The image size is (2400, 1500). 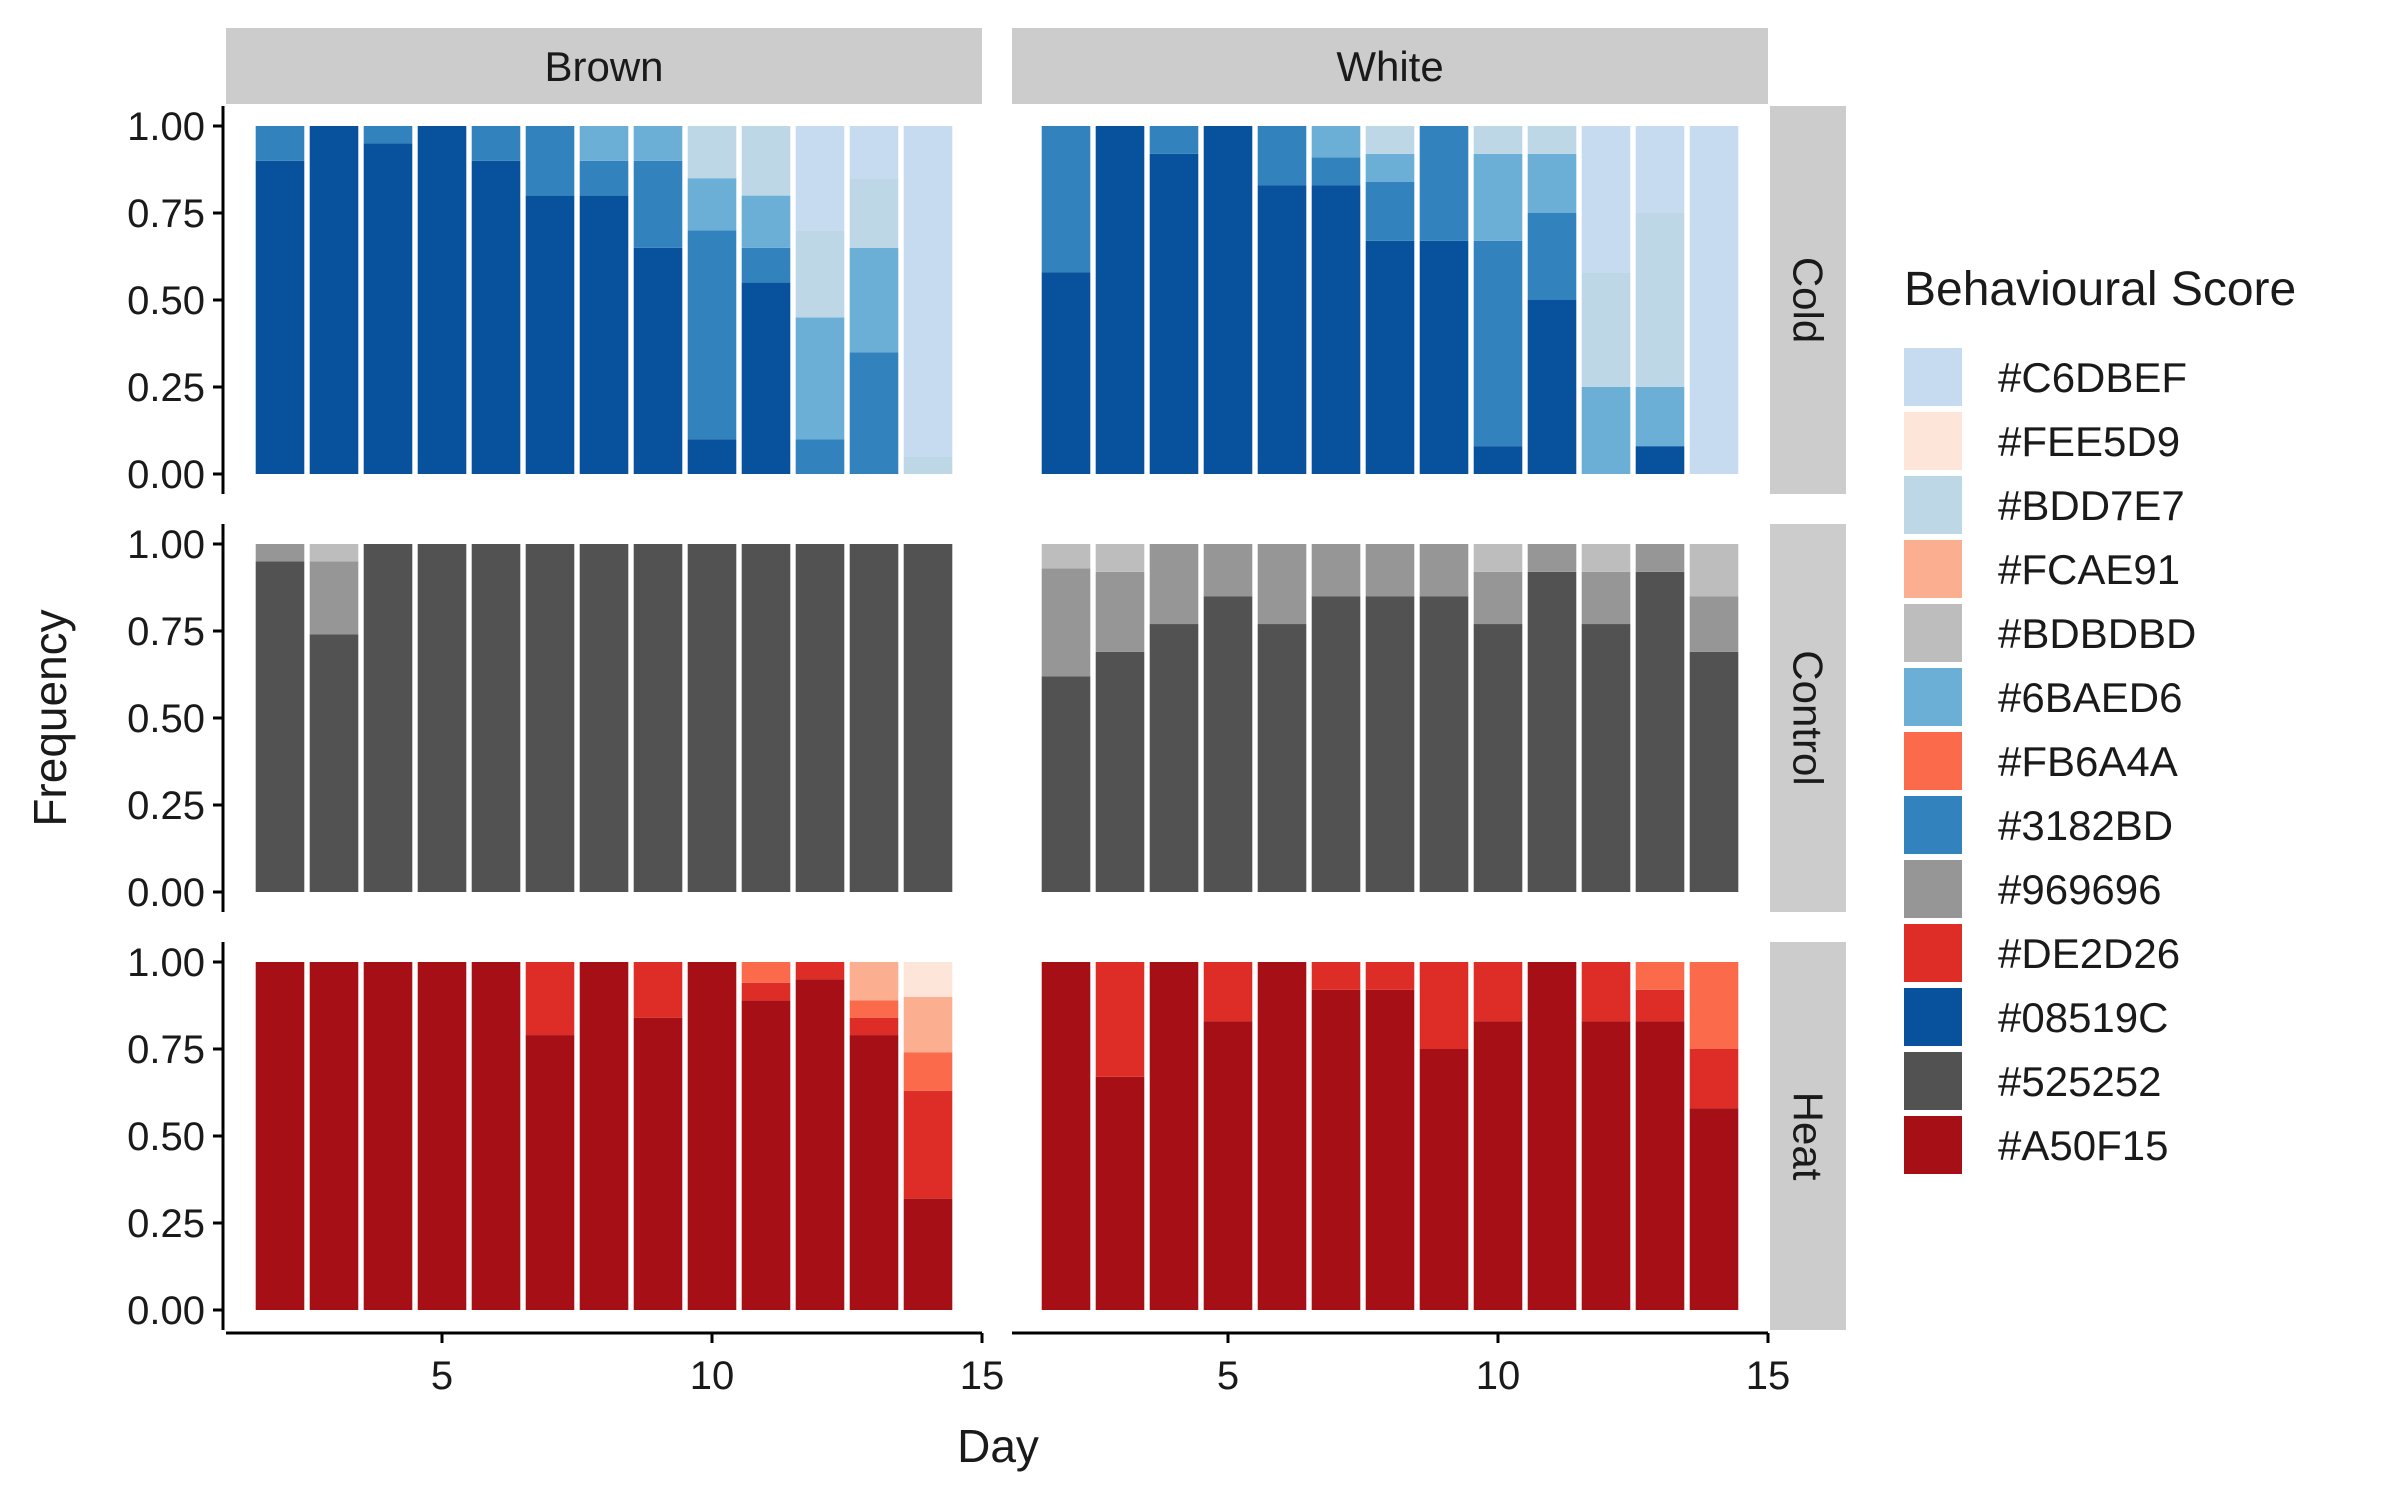 I want to click on legend-label: #969696, so click(x=2080, y=889).